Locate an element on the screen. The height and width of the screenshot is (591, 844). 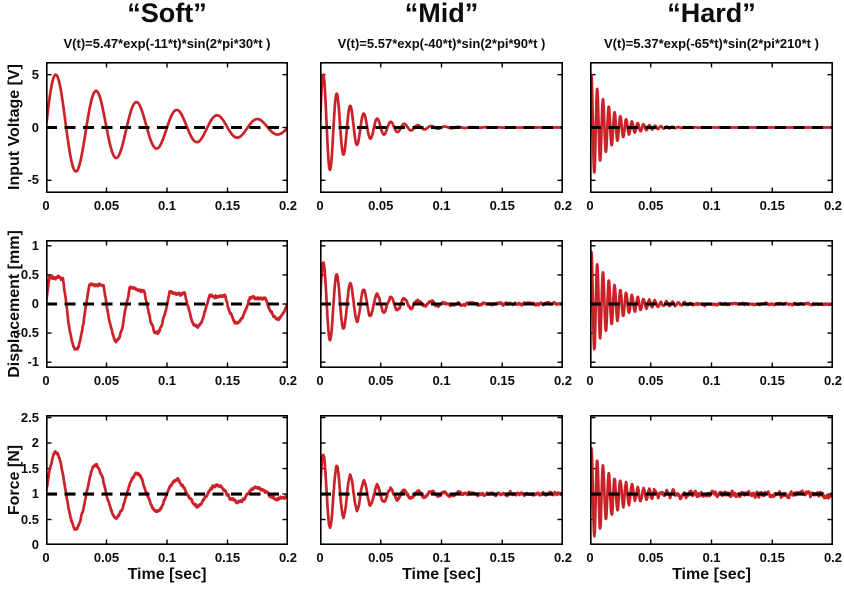
chart-input-voltage-hard is located at coordinates (711, 127).